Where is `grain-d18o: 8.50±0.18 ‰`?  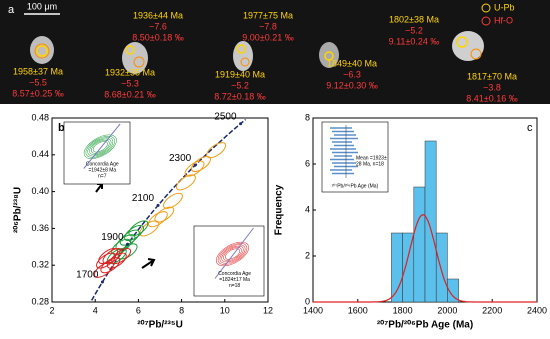 grain-d18o: 8.50±0.18 ‰ is located at coordinates (157, 37).